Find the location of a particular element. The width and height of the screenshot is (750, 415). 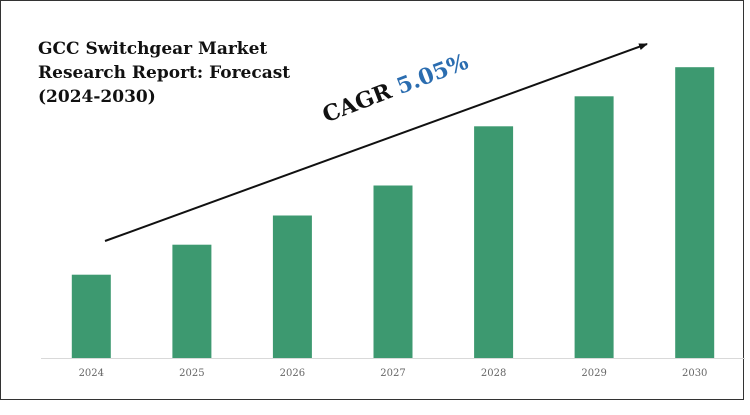

x-tick-label-2027: 2027 is located at coordinates (392, 373).